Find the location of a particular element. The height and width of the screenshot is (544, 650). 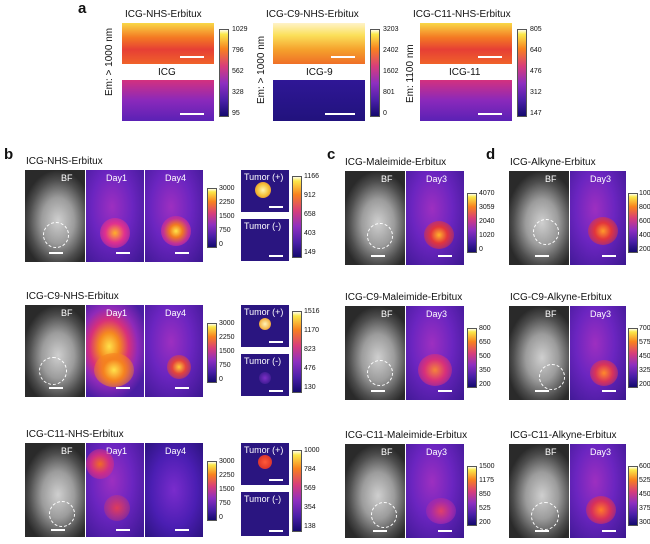

panel-b-row1-day1-image: Day1 is located at coordinates (115, 216).